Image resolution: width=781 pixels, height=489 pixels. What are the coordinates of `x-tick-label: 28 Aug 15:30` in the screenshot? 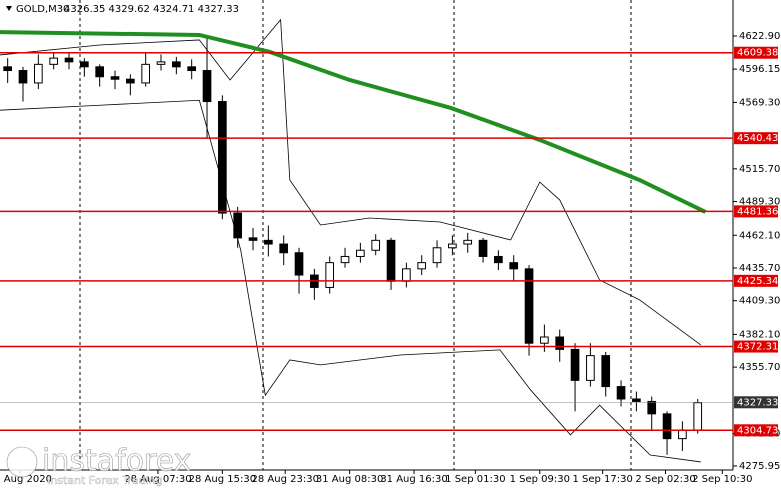 It's located at (222, 479).